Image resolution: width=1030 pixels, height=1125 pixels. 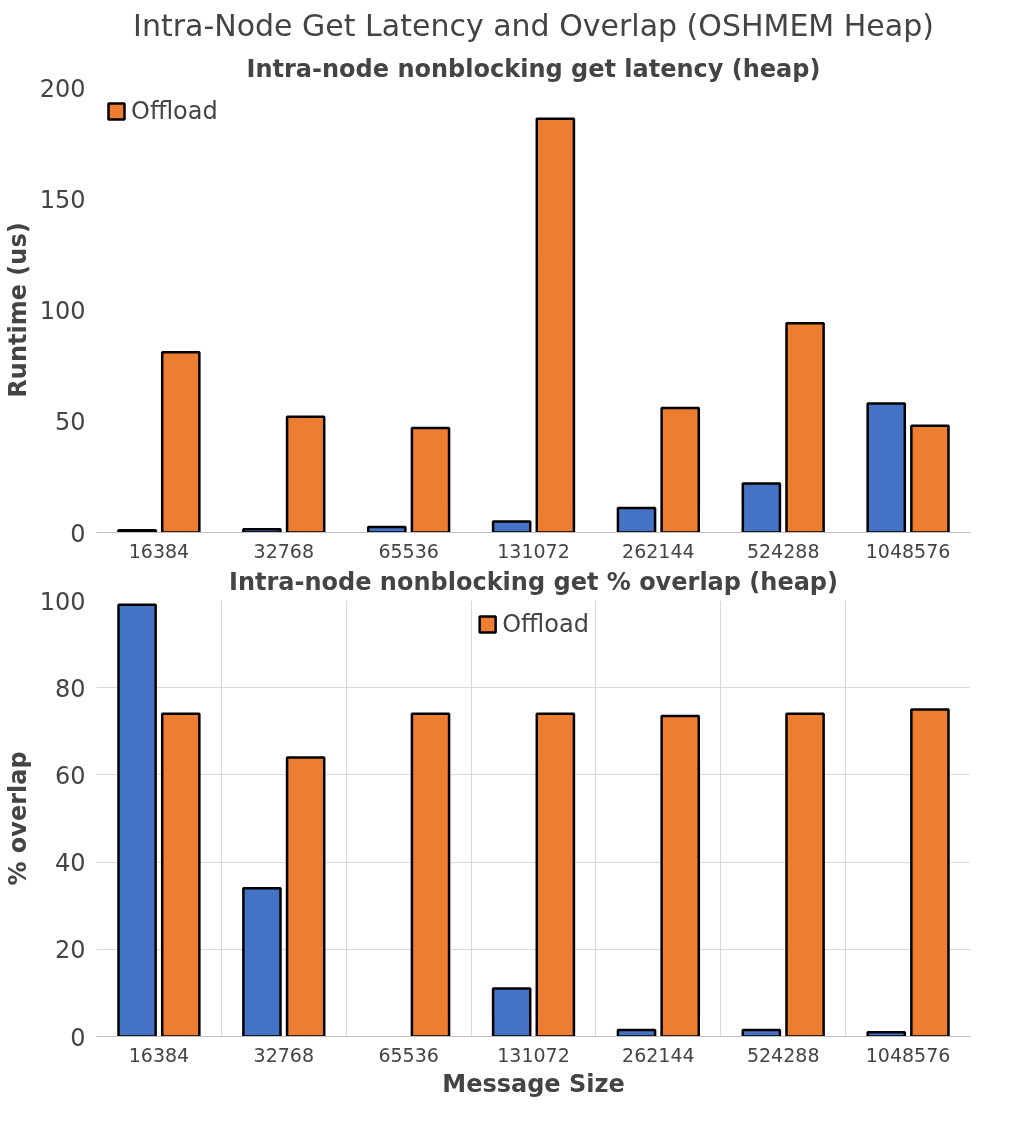 I want to click on y-tick-label: 60, so click(x=70, y=775).